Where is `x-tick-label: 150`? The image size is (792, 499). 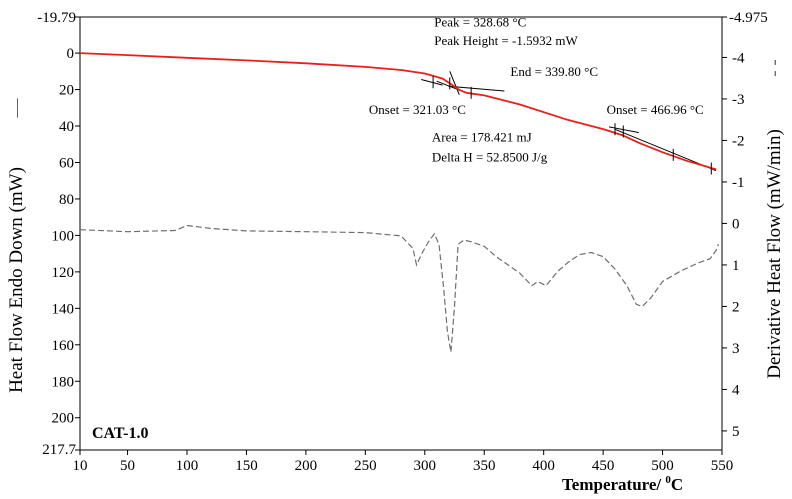
x-tick-label: 150 is located at coordinates (246, 466).